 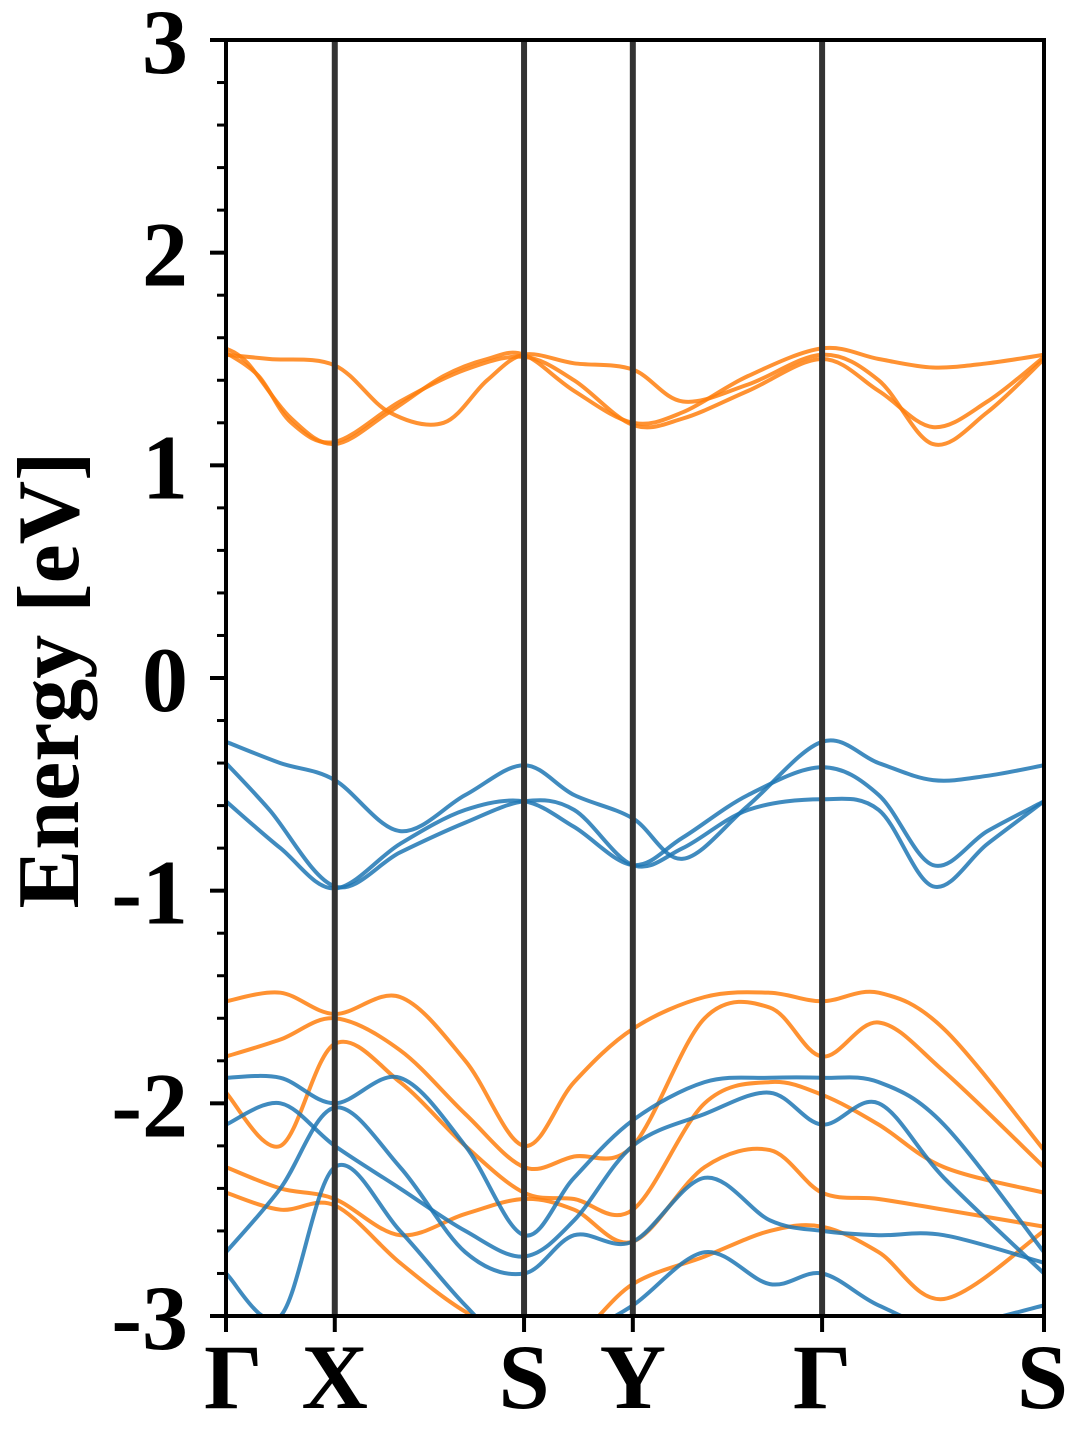 I want to click on y-tick-label: -1, so click(x=149, y=893).